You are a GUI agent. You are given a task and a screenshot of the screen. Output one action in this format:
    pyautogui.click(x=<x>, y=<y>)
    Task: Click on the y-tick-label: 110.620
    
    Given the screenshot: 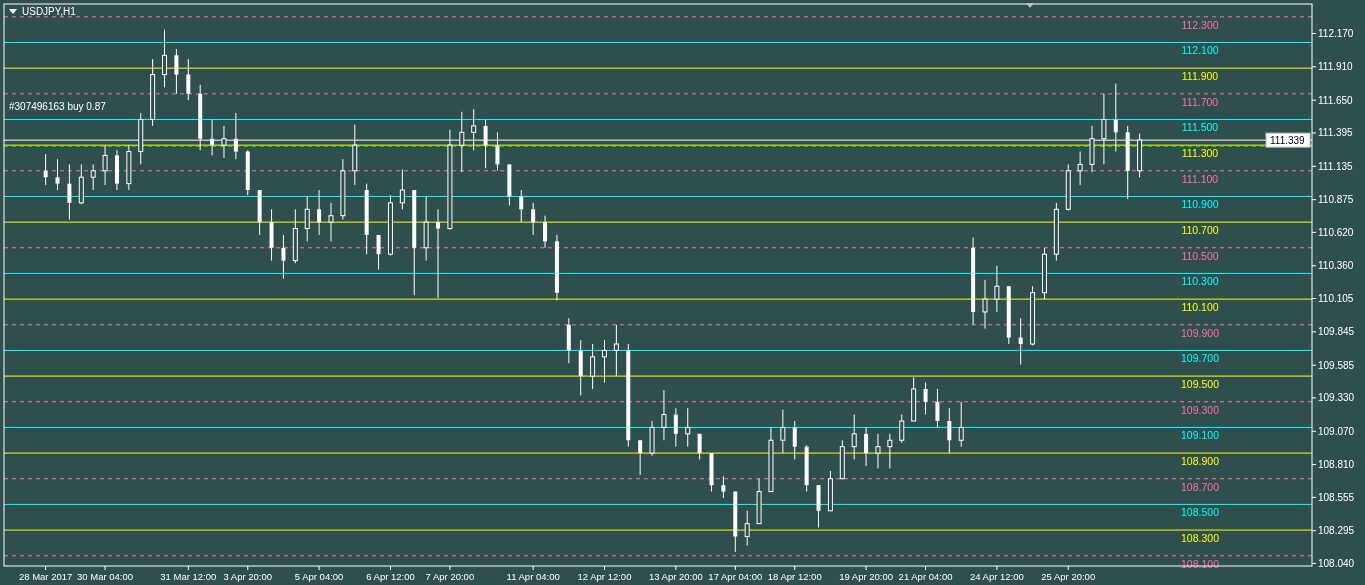 What is the action you would take?
    pyautogui.click(x=1336, y=232)
    